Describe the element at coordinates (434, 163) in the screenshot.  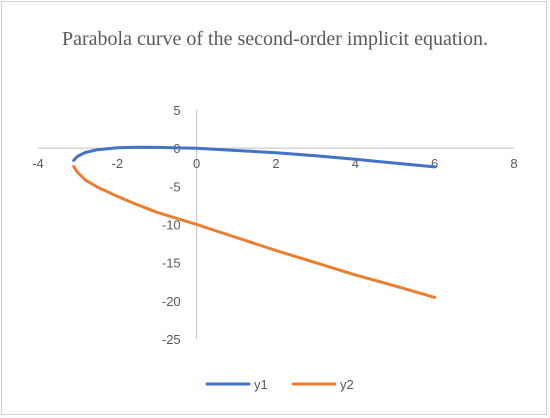
I see `x-tick-label: 6` at that location.